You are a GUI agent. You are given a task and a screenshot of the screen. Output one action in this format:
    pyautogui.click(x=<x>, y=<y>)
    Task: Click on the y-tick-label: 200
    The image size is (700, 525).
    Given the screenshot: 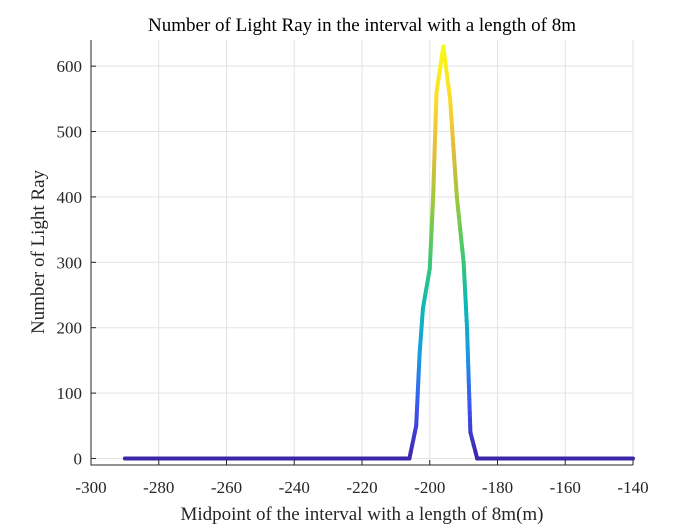 What is the action you would take?
    pyautogui.click(x=70, y=328)
    